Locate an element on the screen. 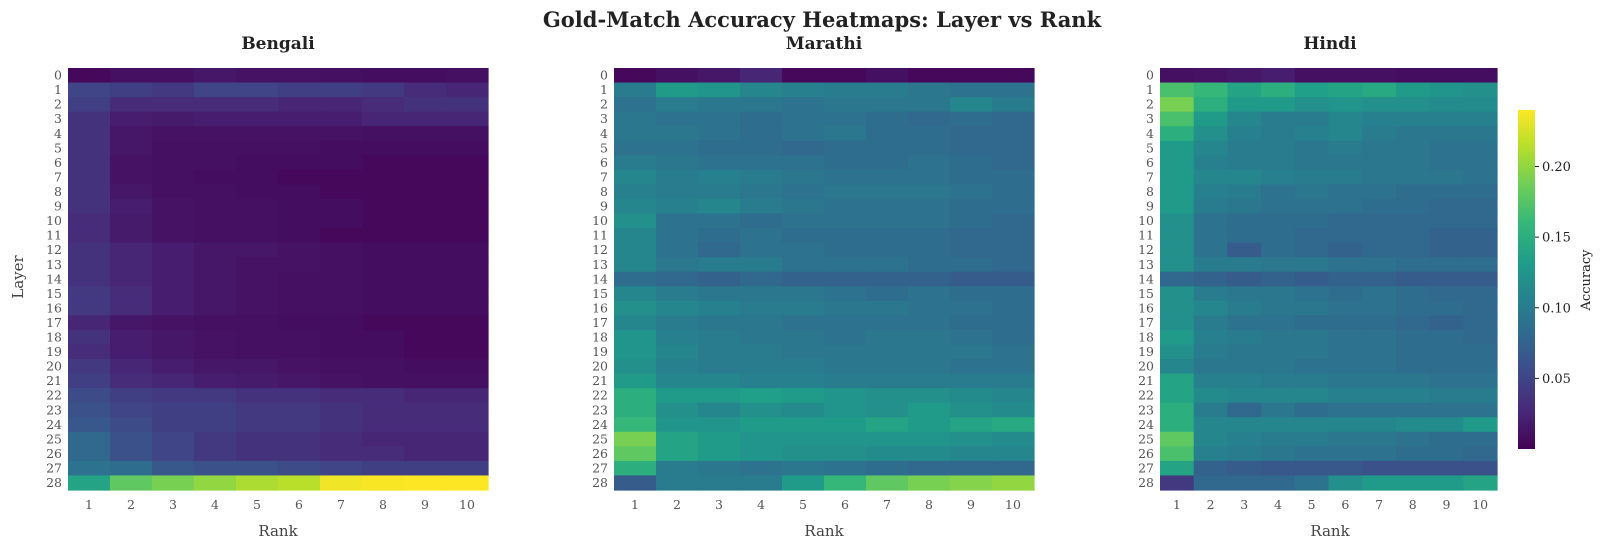  x-tick-labels: 1 2 3 4 5 6 7 8 9 10 is located at coordinates (826, 504).